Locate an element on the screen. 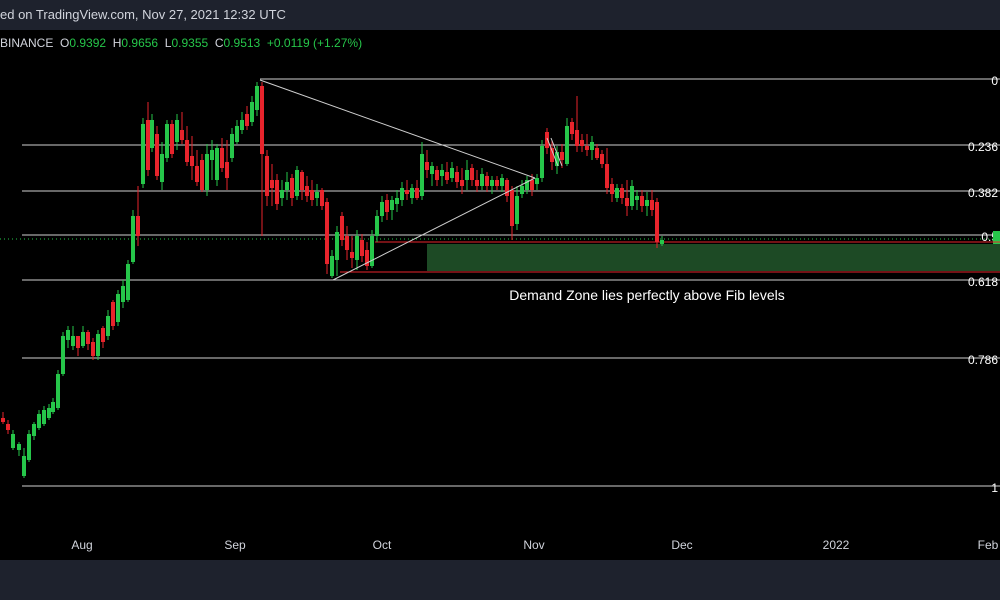 Image resolution: width=1000 pixels, height=600 pixels. bottom-bar is located at coordinates (500, 580).